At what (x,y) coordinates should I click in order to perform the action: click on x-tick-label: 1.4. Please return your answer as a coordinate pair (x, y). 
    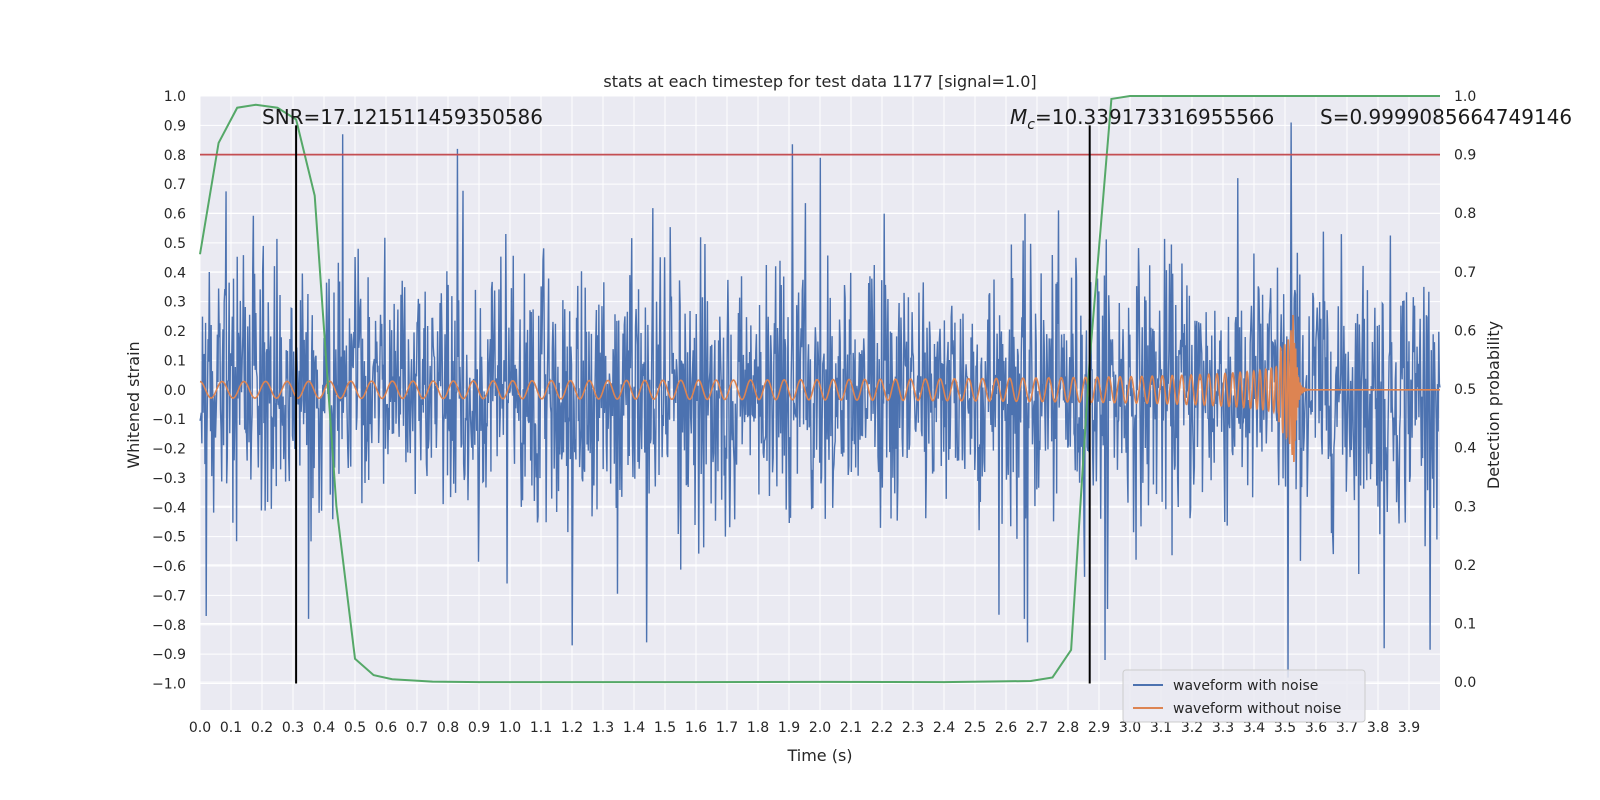
    Looking at the image, I should click on (634, 728).